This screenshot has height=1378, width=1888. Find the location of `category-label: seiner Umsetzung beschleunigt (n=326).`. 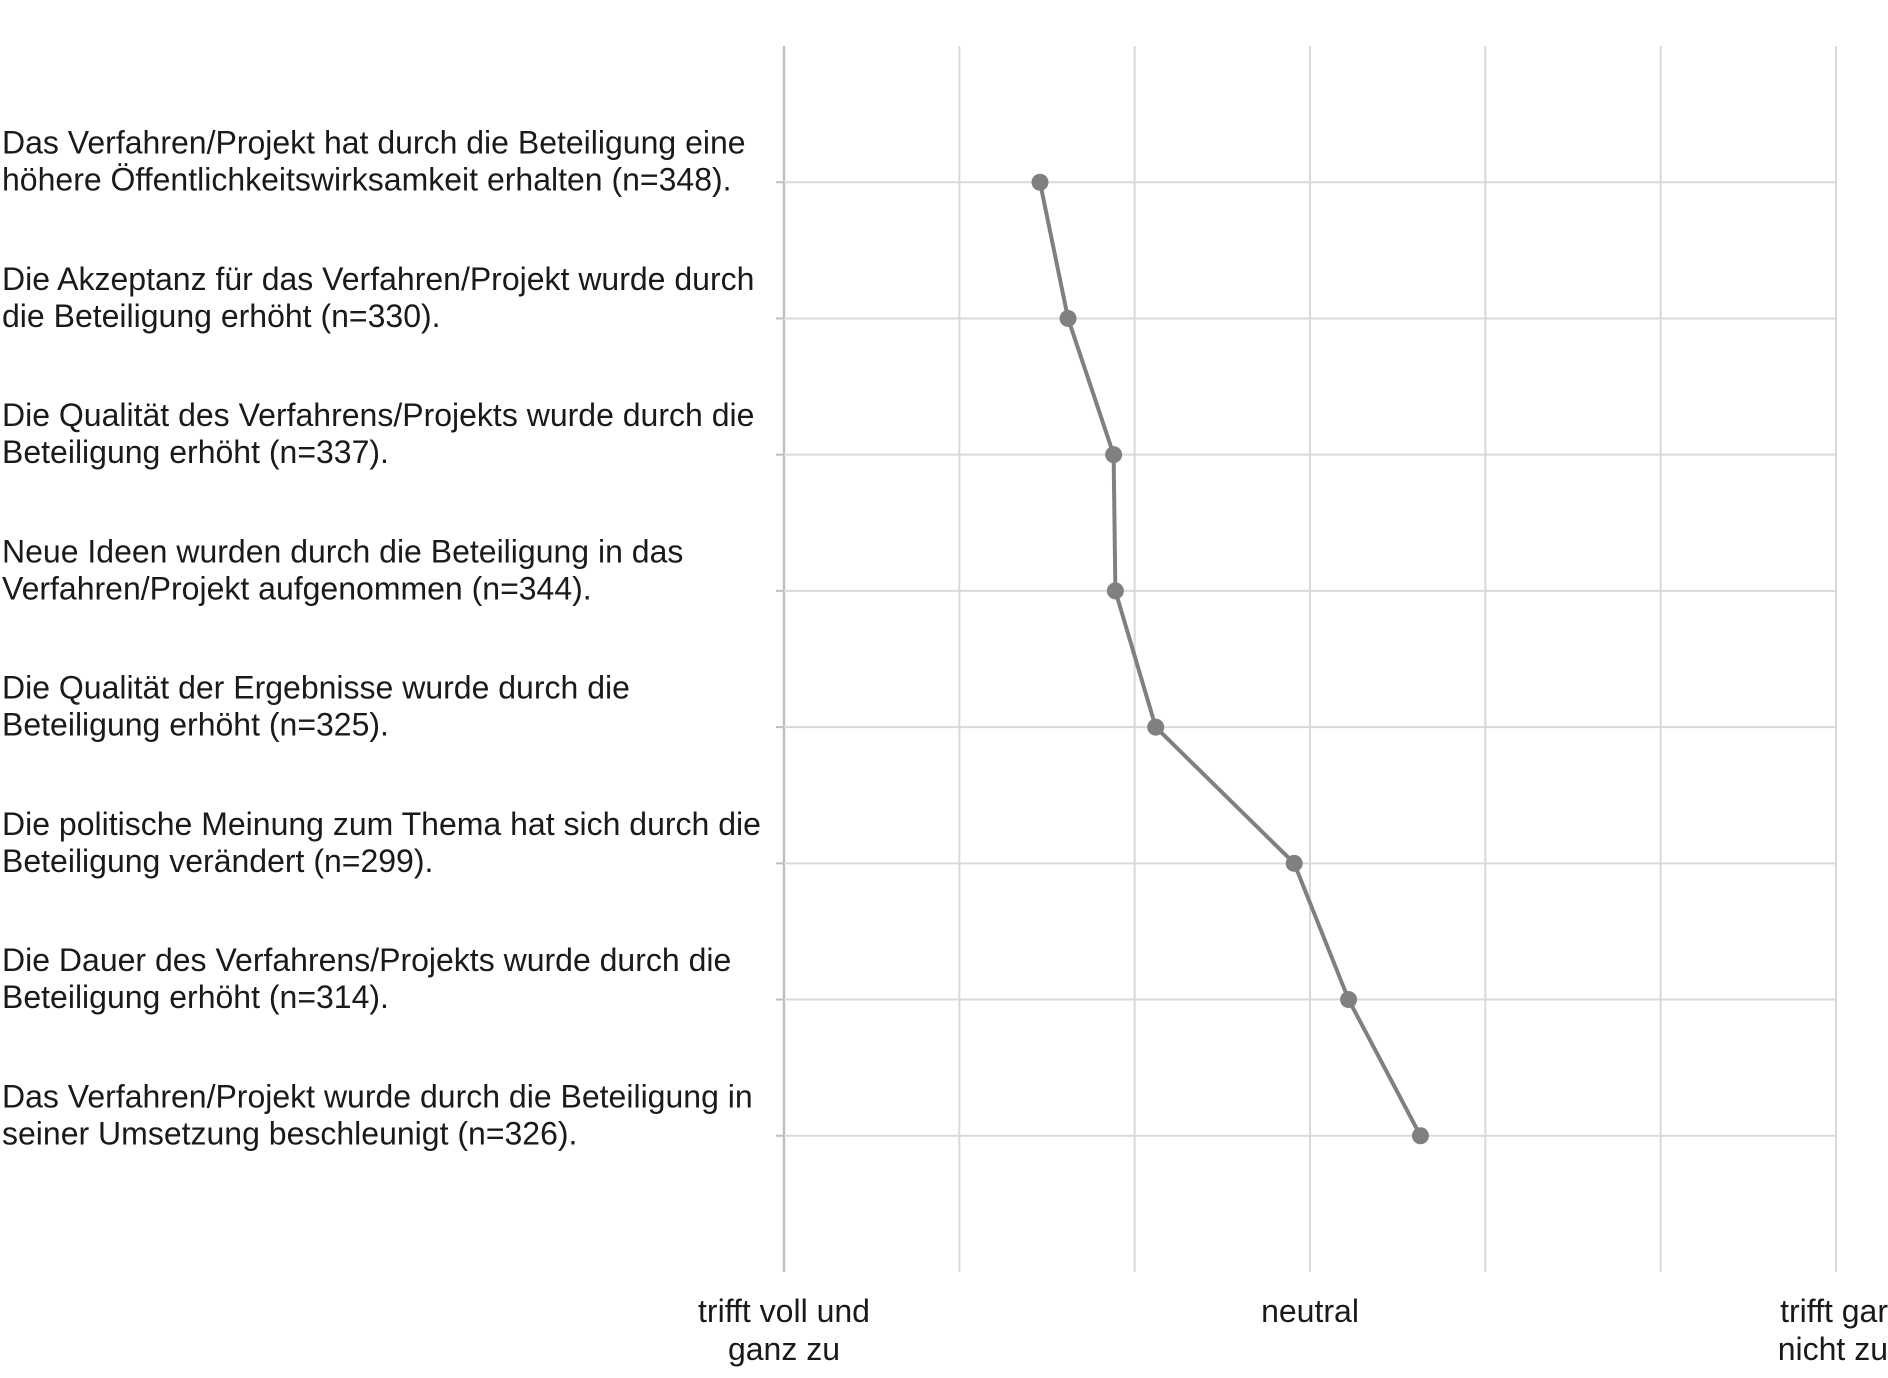

category-label: seiner Umsetzung beschleunigt (n=326). is located at coordinates (289, 1133).